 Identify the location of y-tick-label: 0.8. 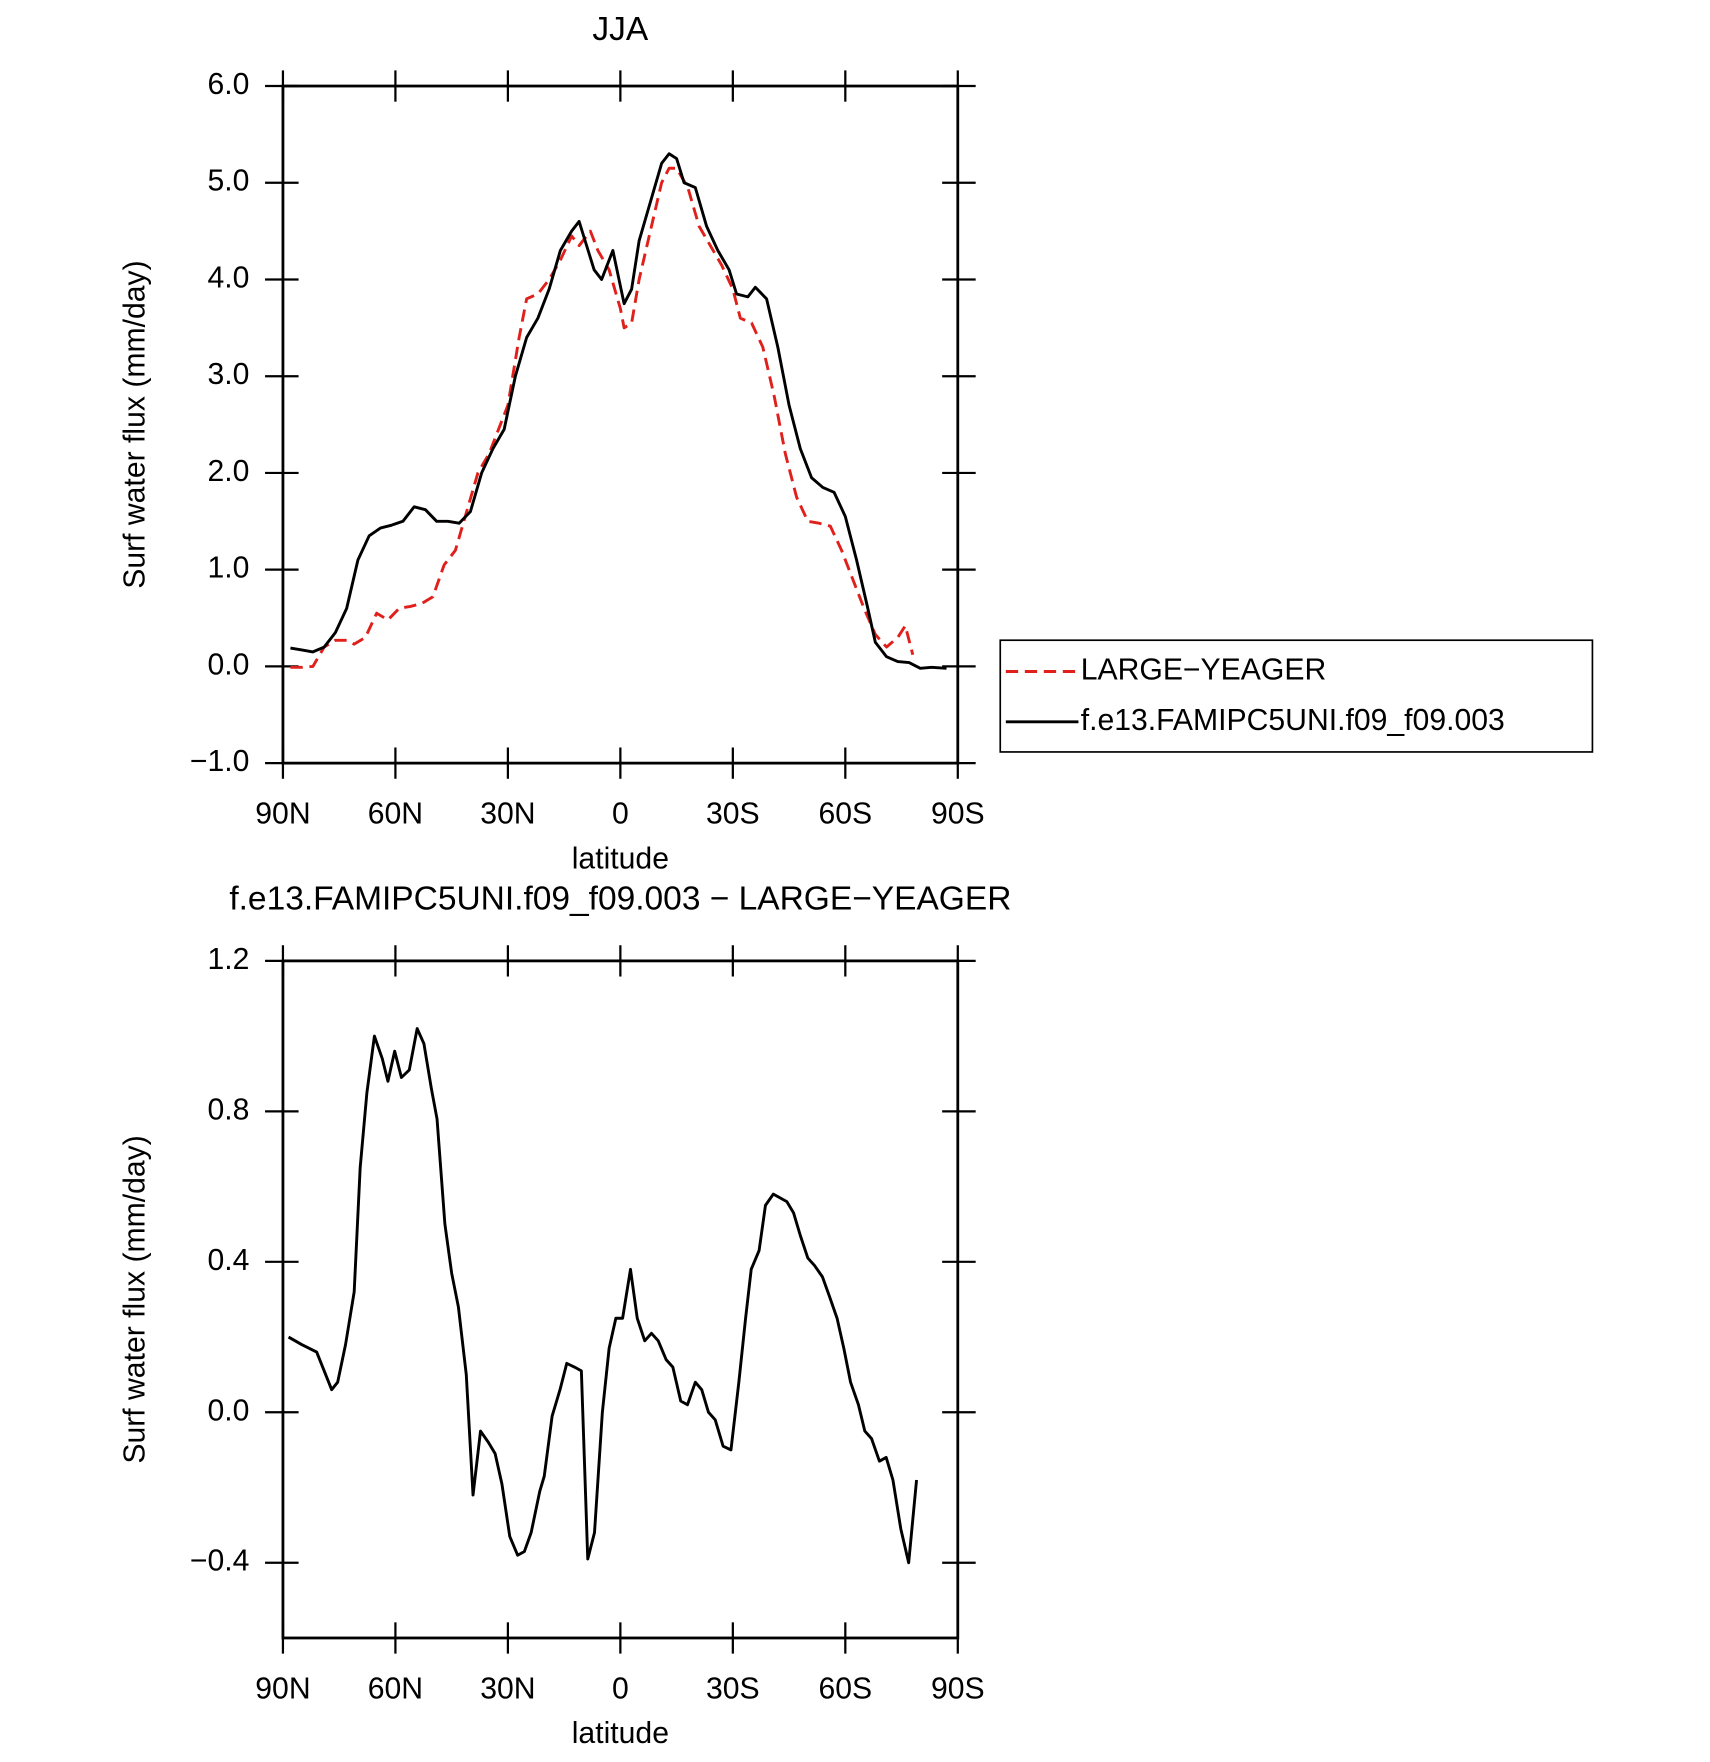
(228, 1109).